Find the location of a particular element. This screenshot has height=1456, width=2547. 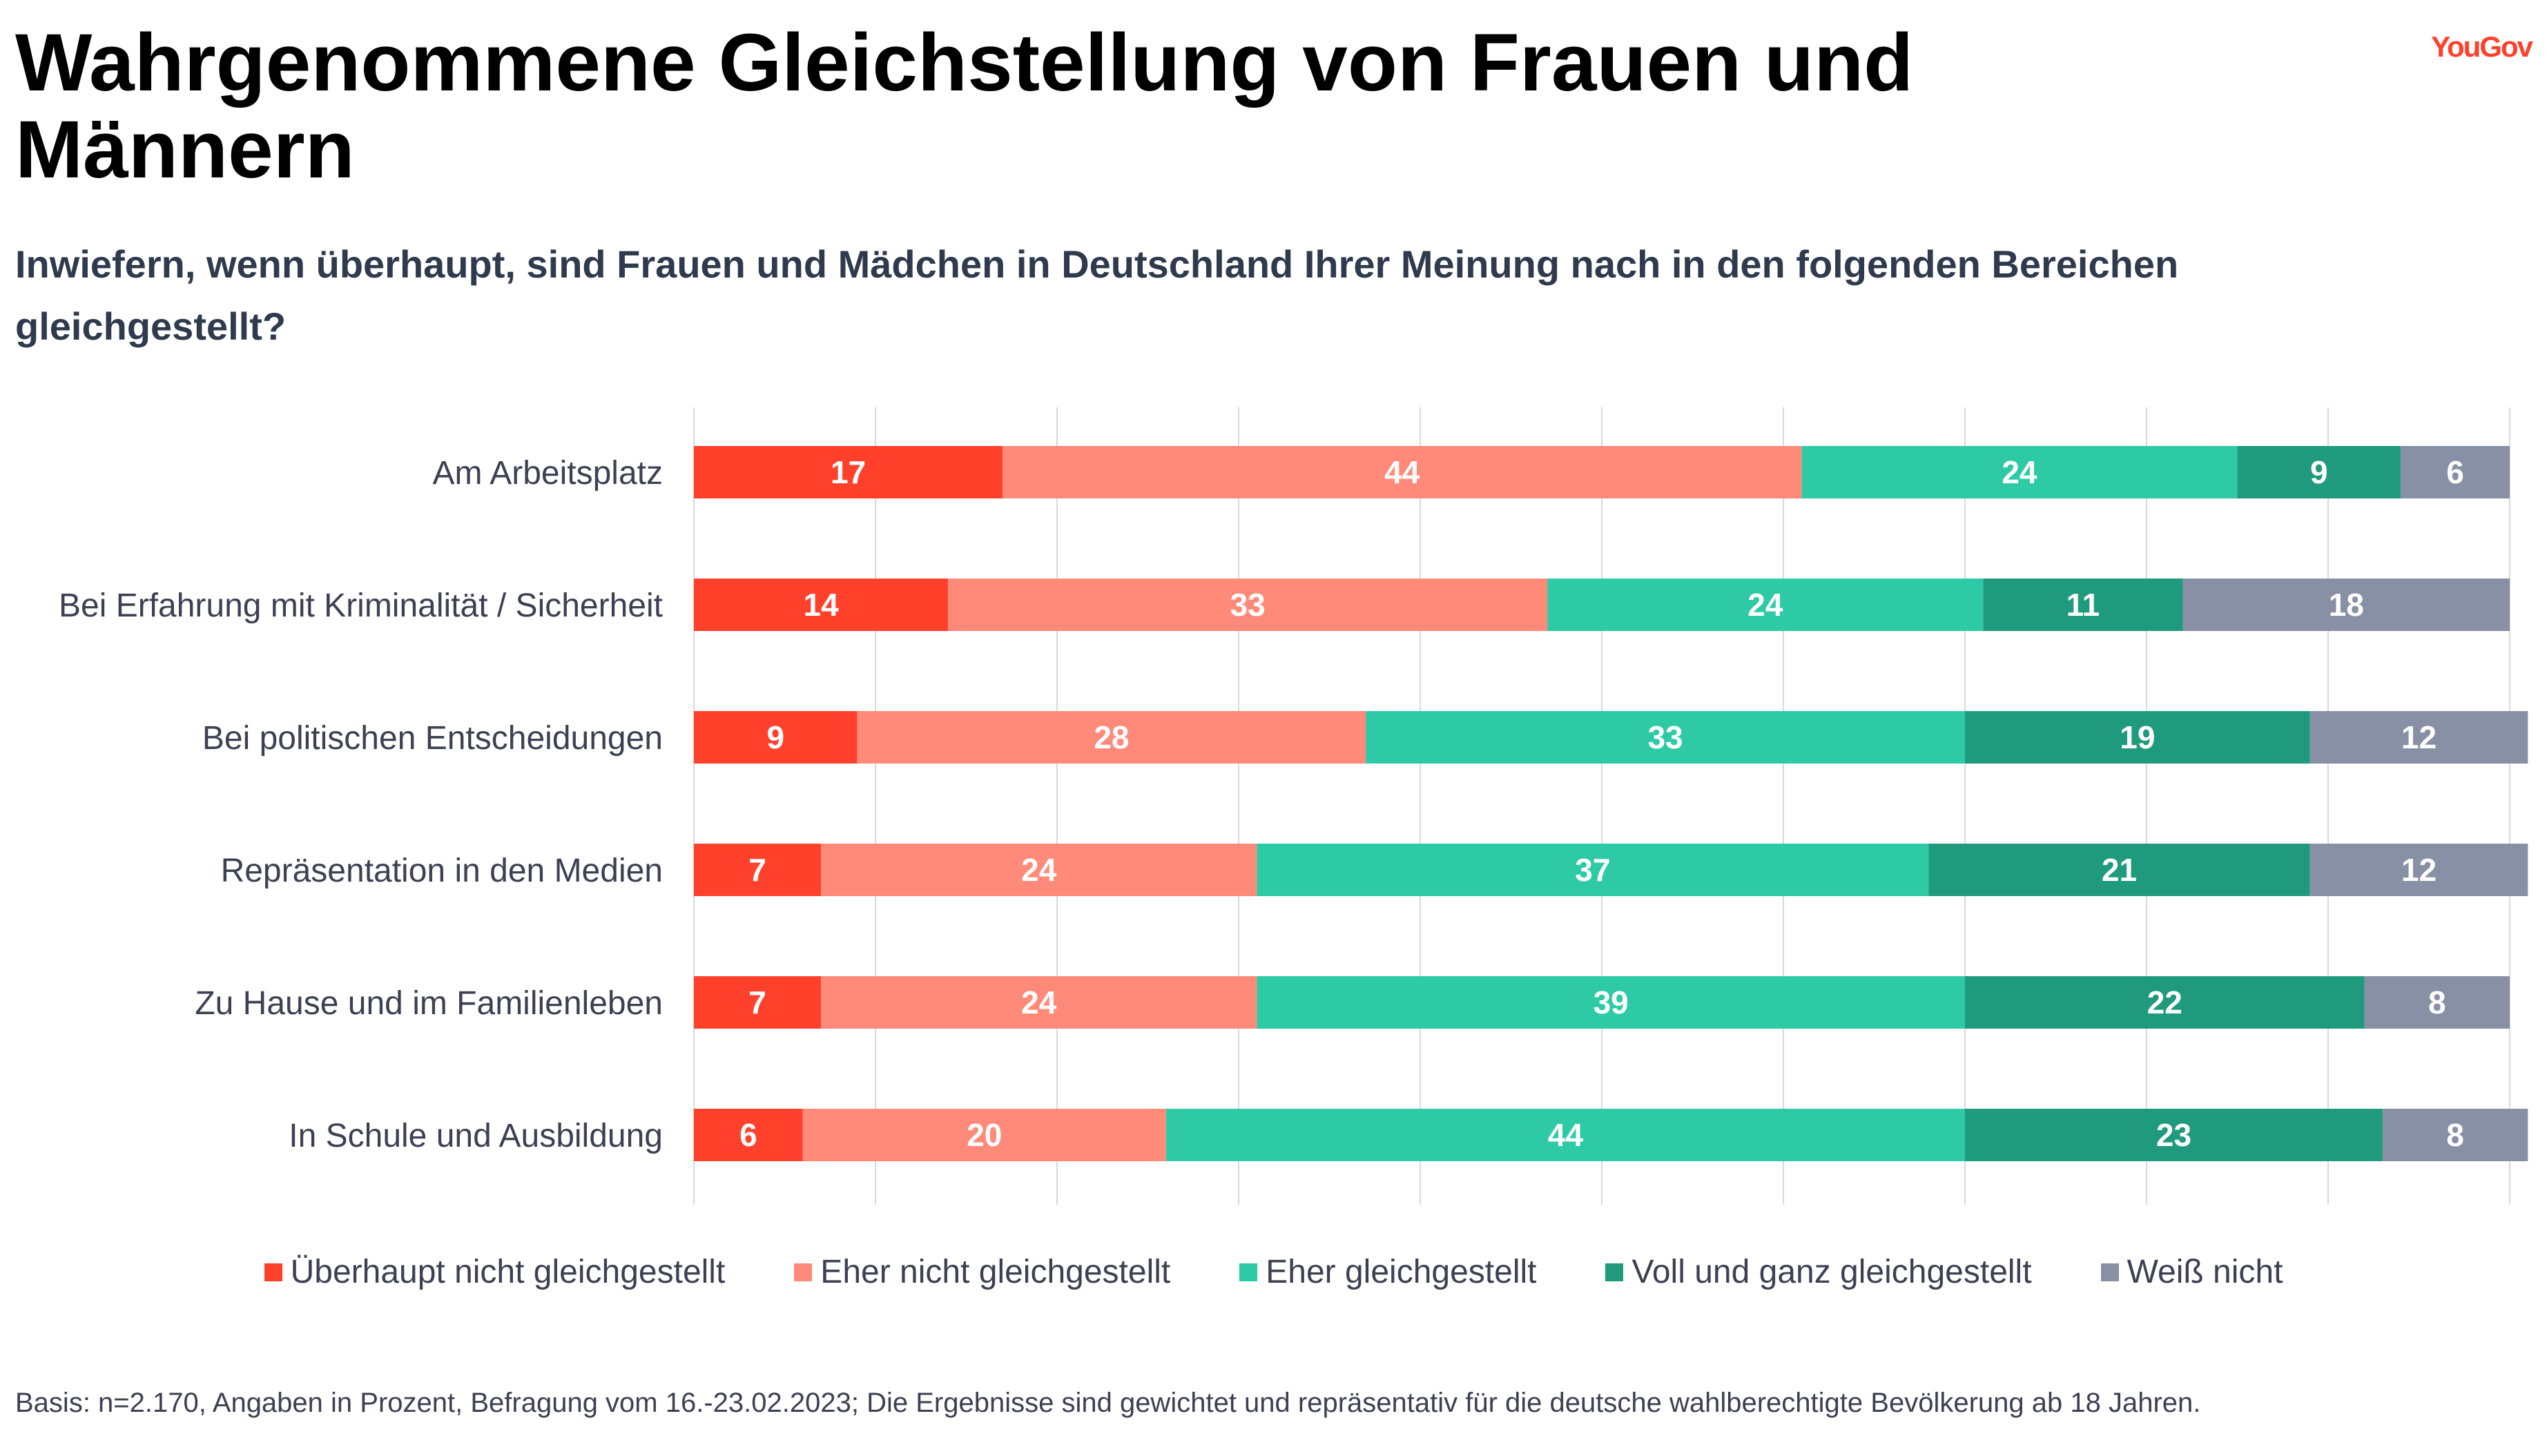

data-label: 18 is located at coordinates (2346, 605).